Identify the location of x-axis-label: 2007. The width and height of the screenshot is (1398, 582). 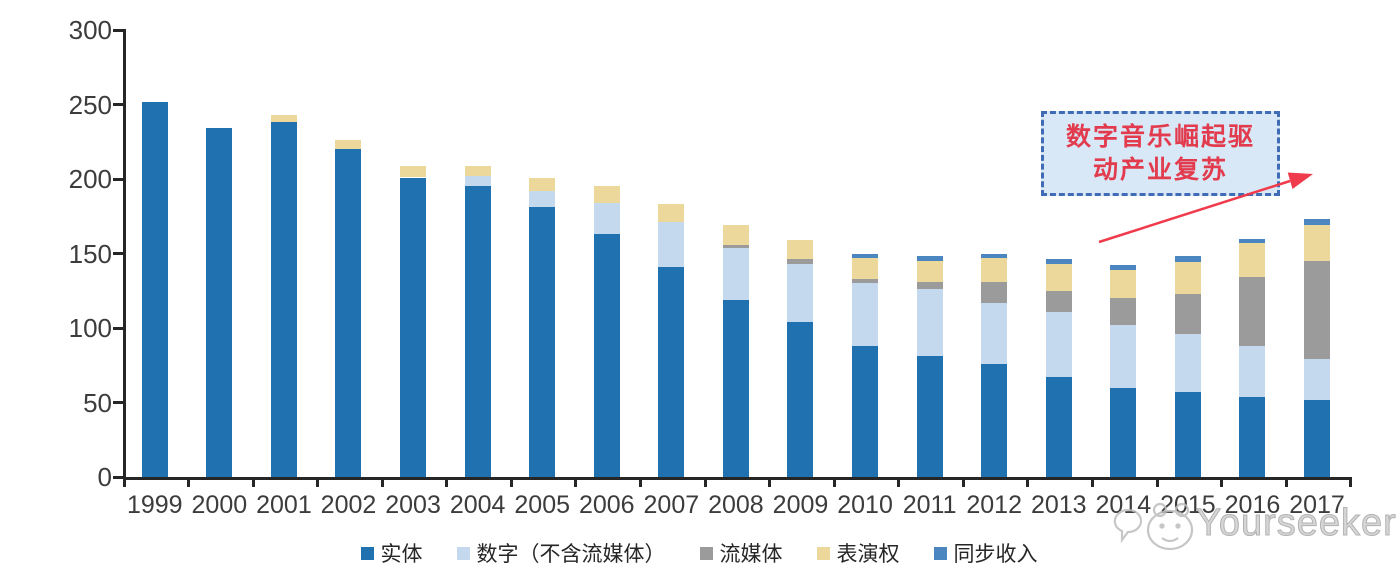
(671, 505).